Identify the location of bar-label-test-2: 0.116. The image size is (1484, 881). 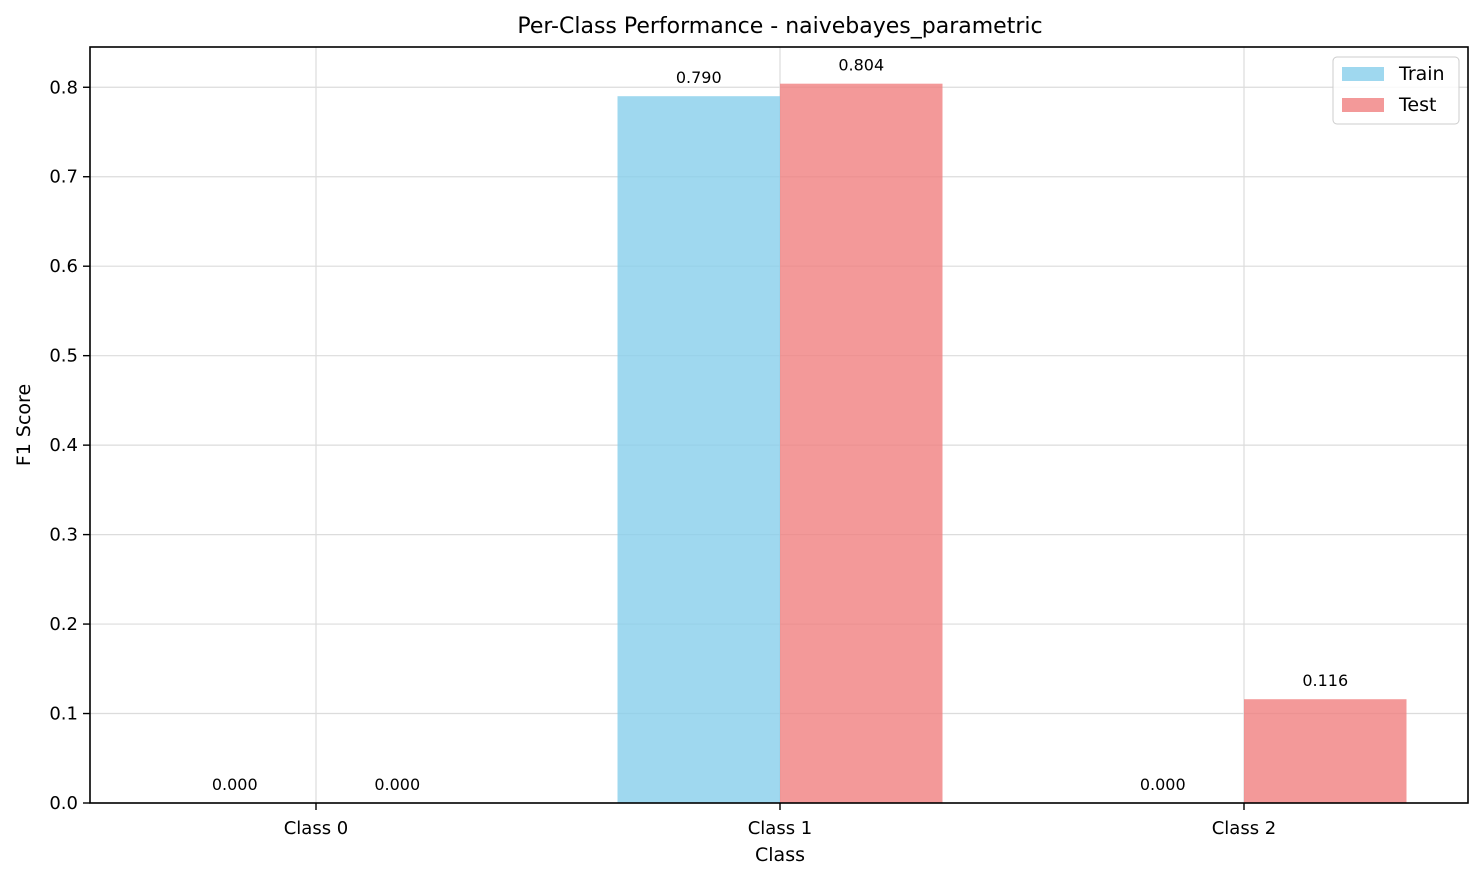
(1325, 680).